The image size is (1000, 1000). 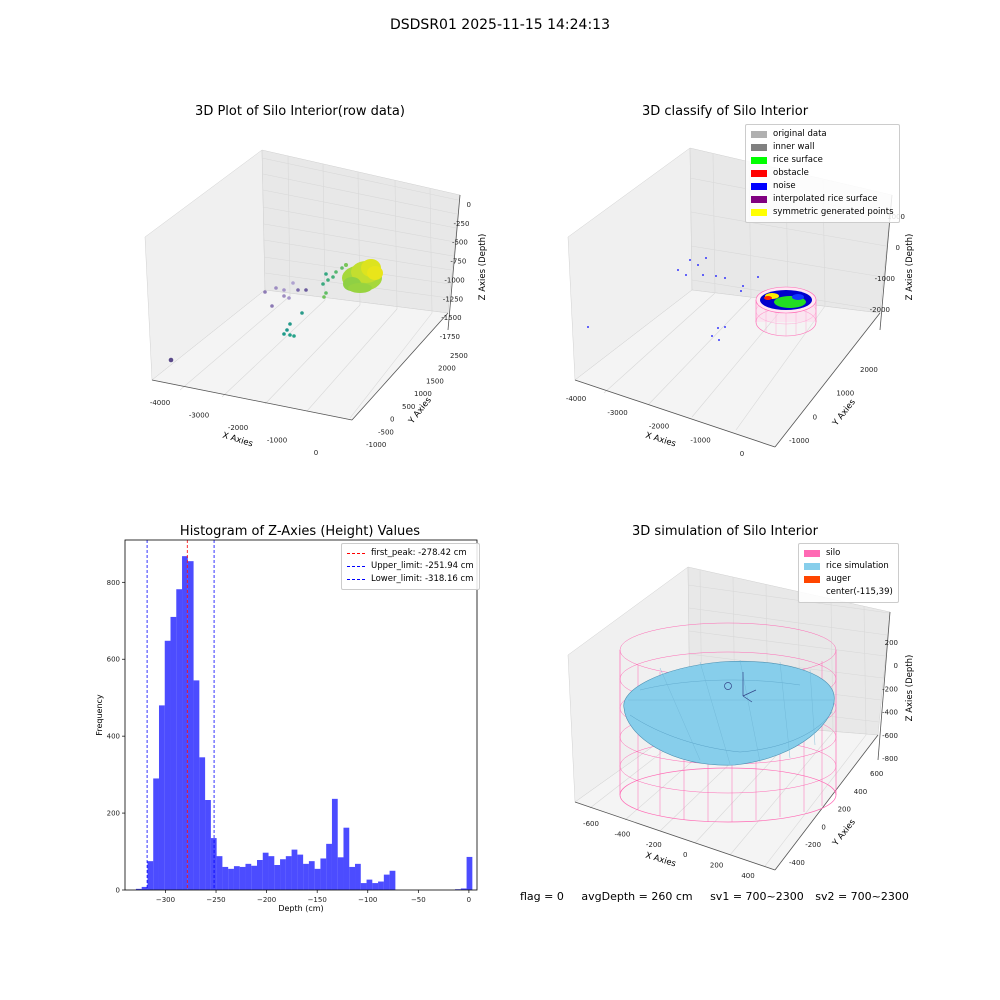 I want to click on panel1-y-label: Y Axies, so click(x=420, y=411).